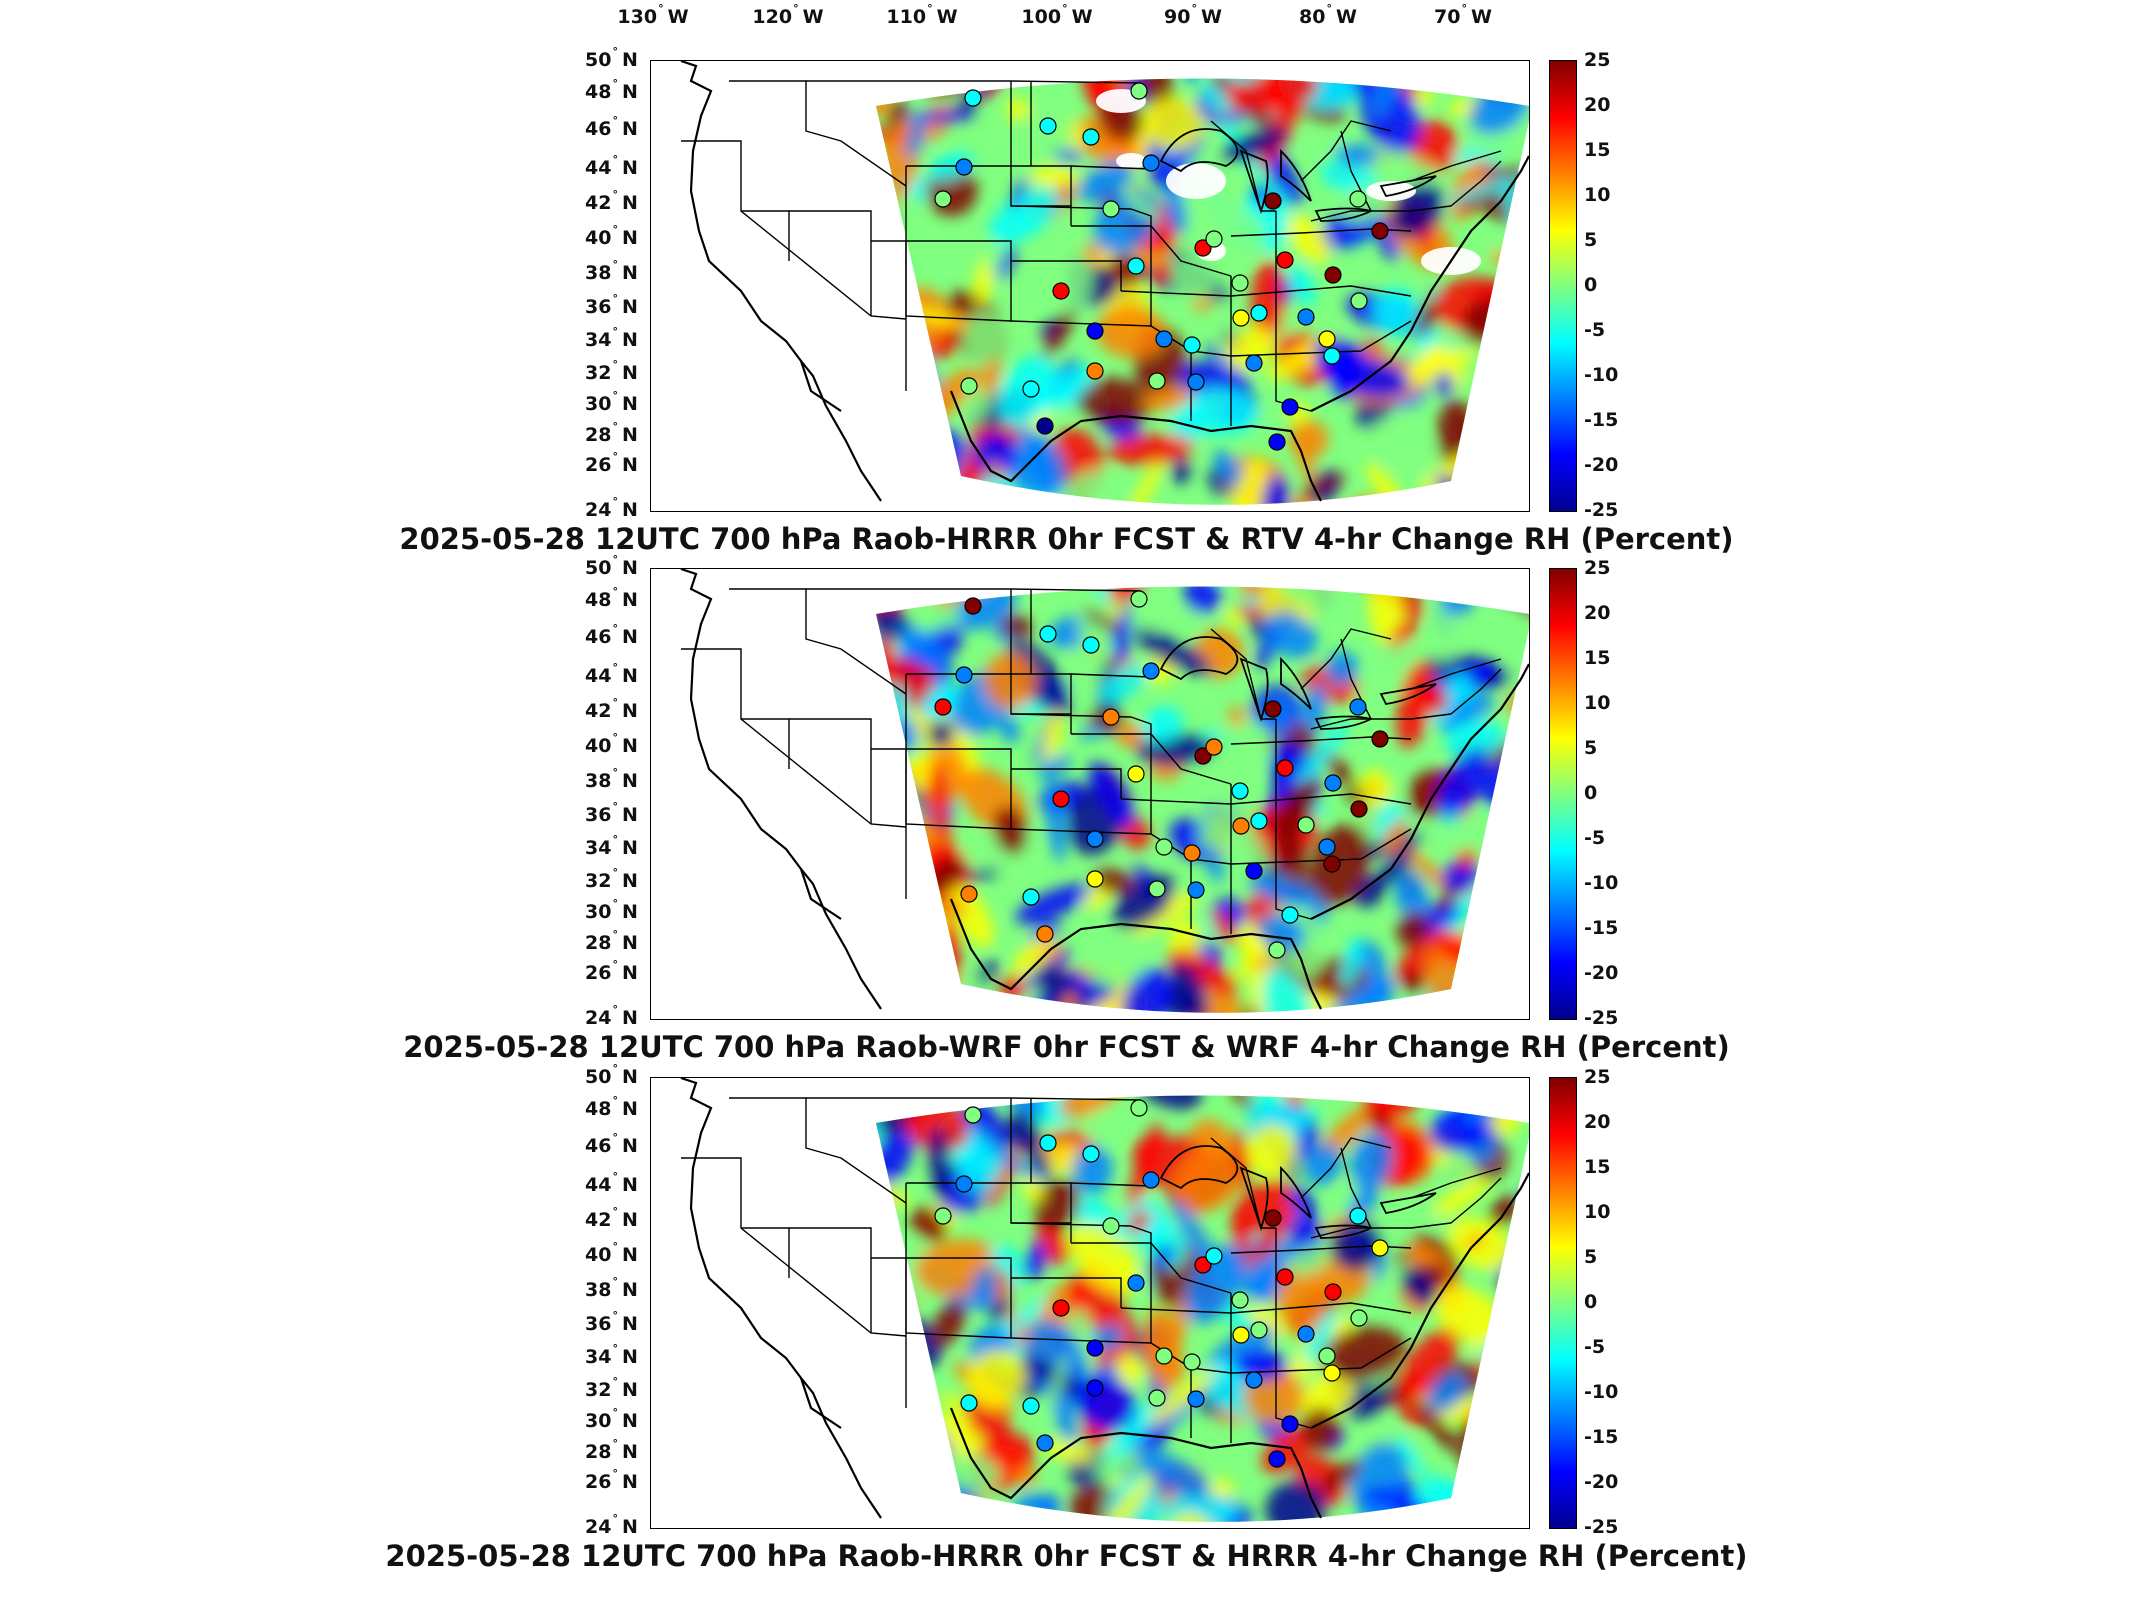  Describe the element at coordinates (1057, 15) in the screenshot. I see `lon-label-100: 100° W` at that location.